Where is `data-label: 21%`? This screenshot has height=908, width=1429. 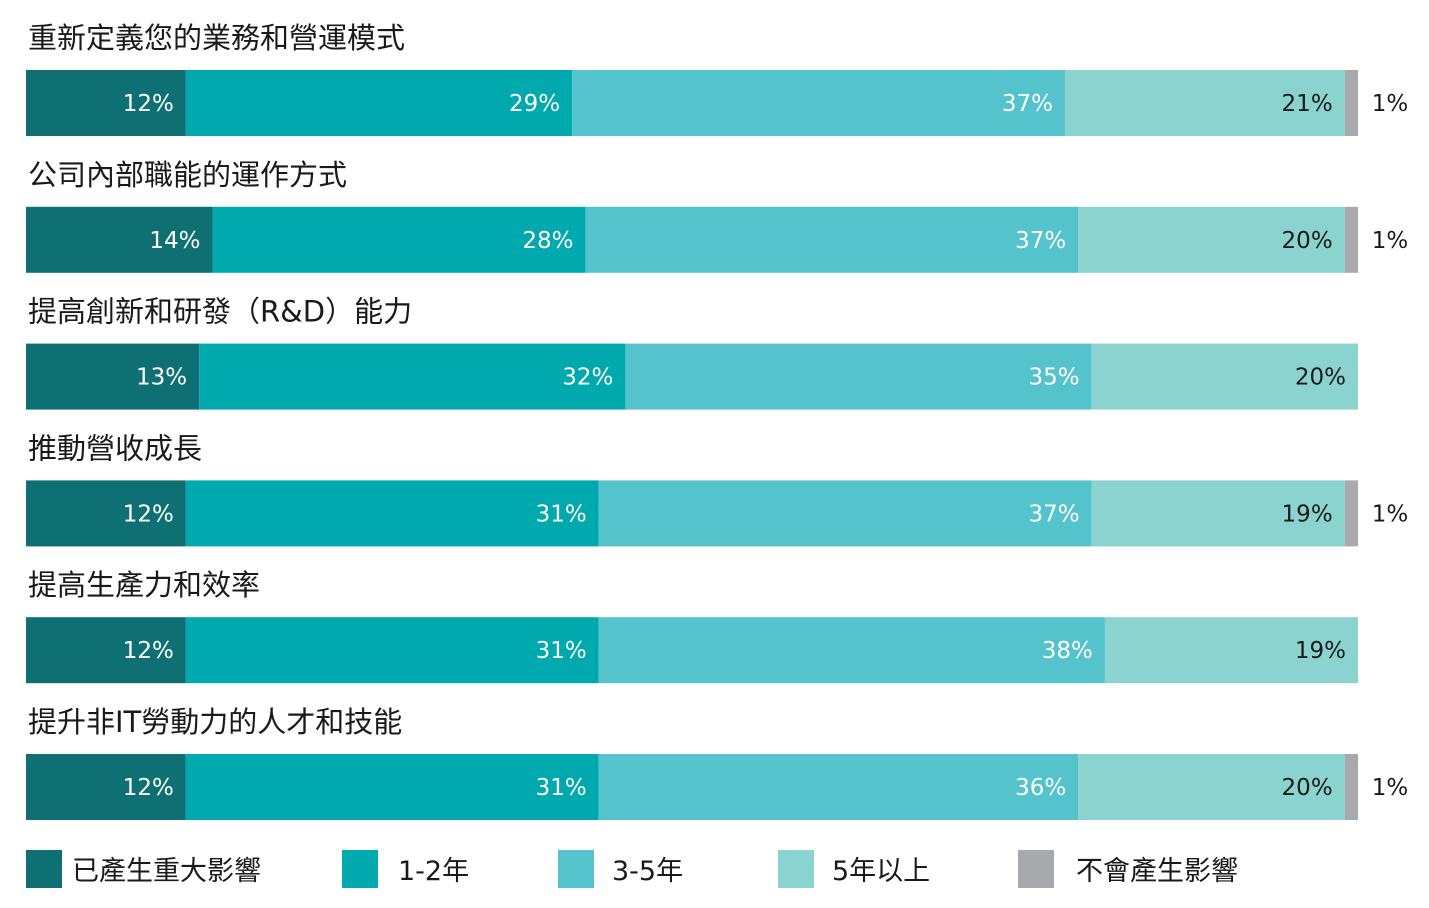
data-label: 21% is located at coordinates (1307, 104).